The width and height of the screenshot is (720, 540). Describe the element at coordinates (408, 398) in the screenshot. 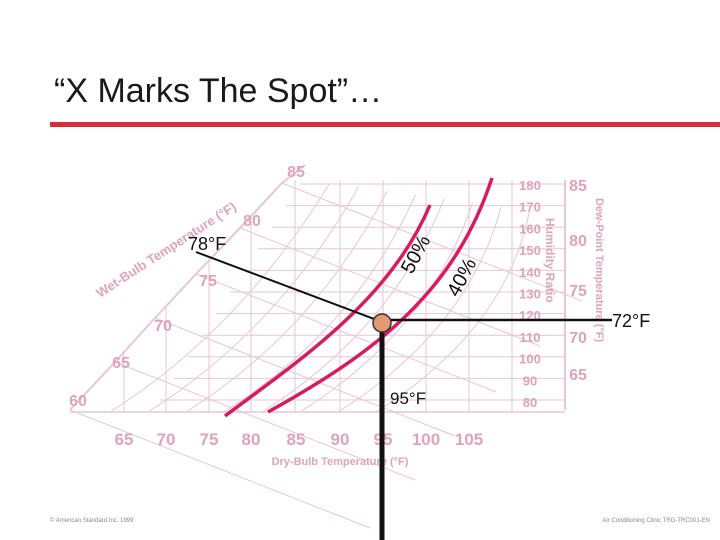

I see `dry-bulb-value-label: 95°F` at that location.